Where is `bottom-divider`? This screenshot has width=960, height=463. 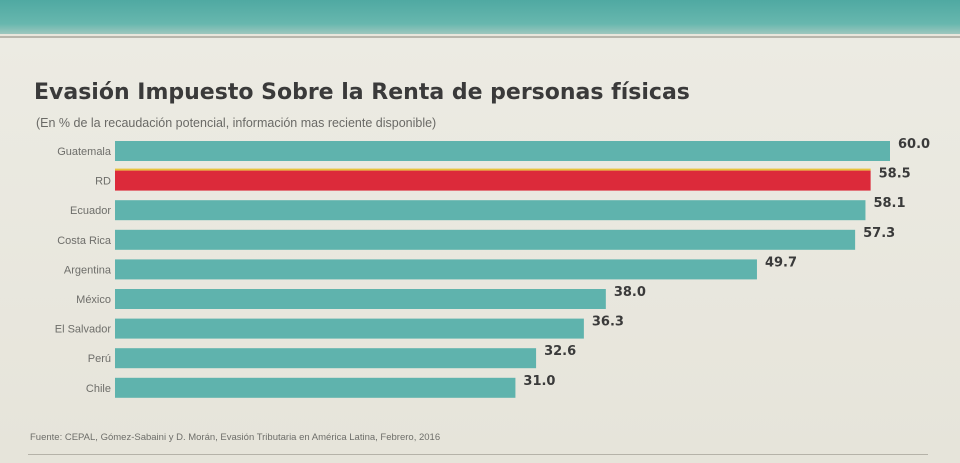 bottom-divider is located at coordinates (478, 454).